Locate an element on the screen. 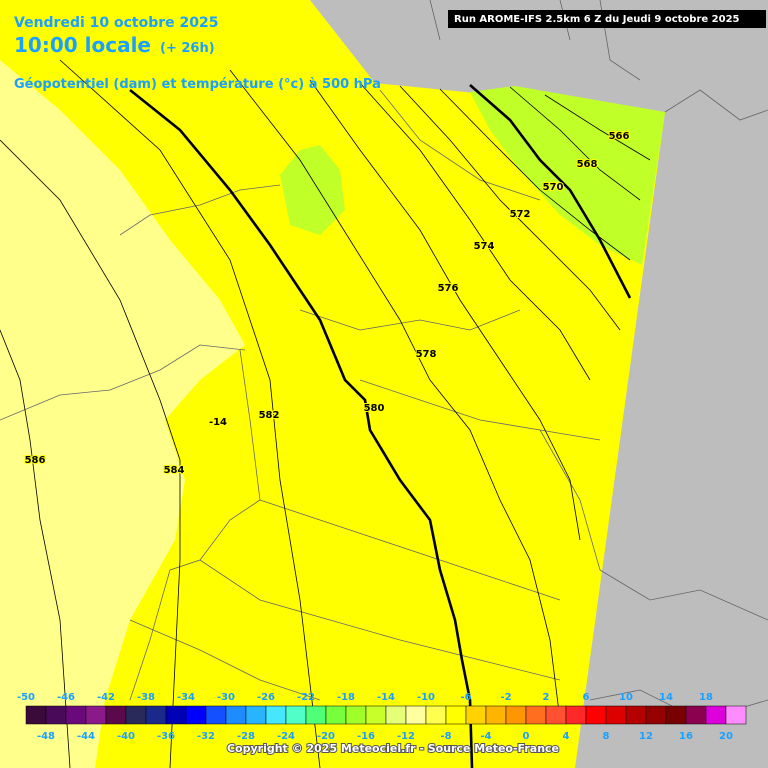 This screenshot has width=768, height=768. cold-zone is located at coordinates (312, 190).